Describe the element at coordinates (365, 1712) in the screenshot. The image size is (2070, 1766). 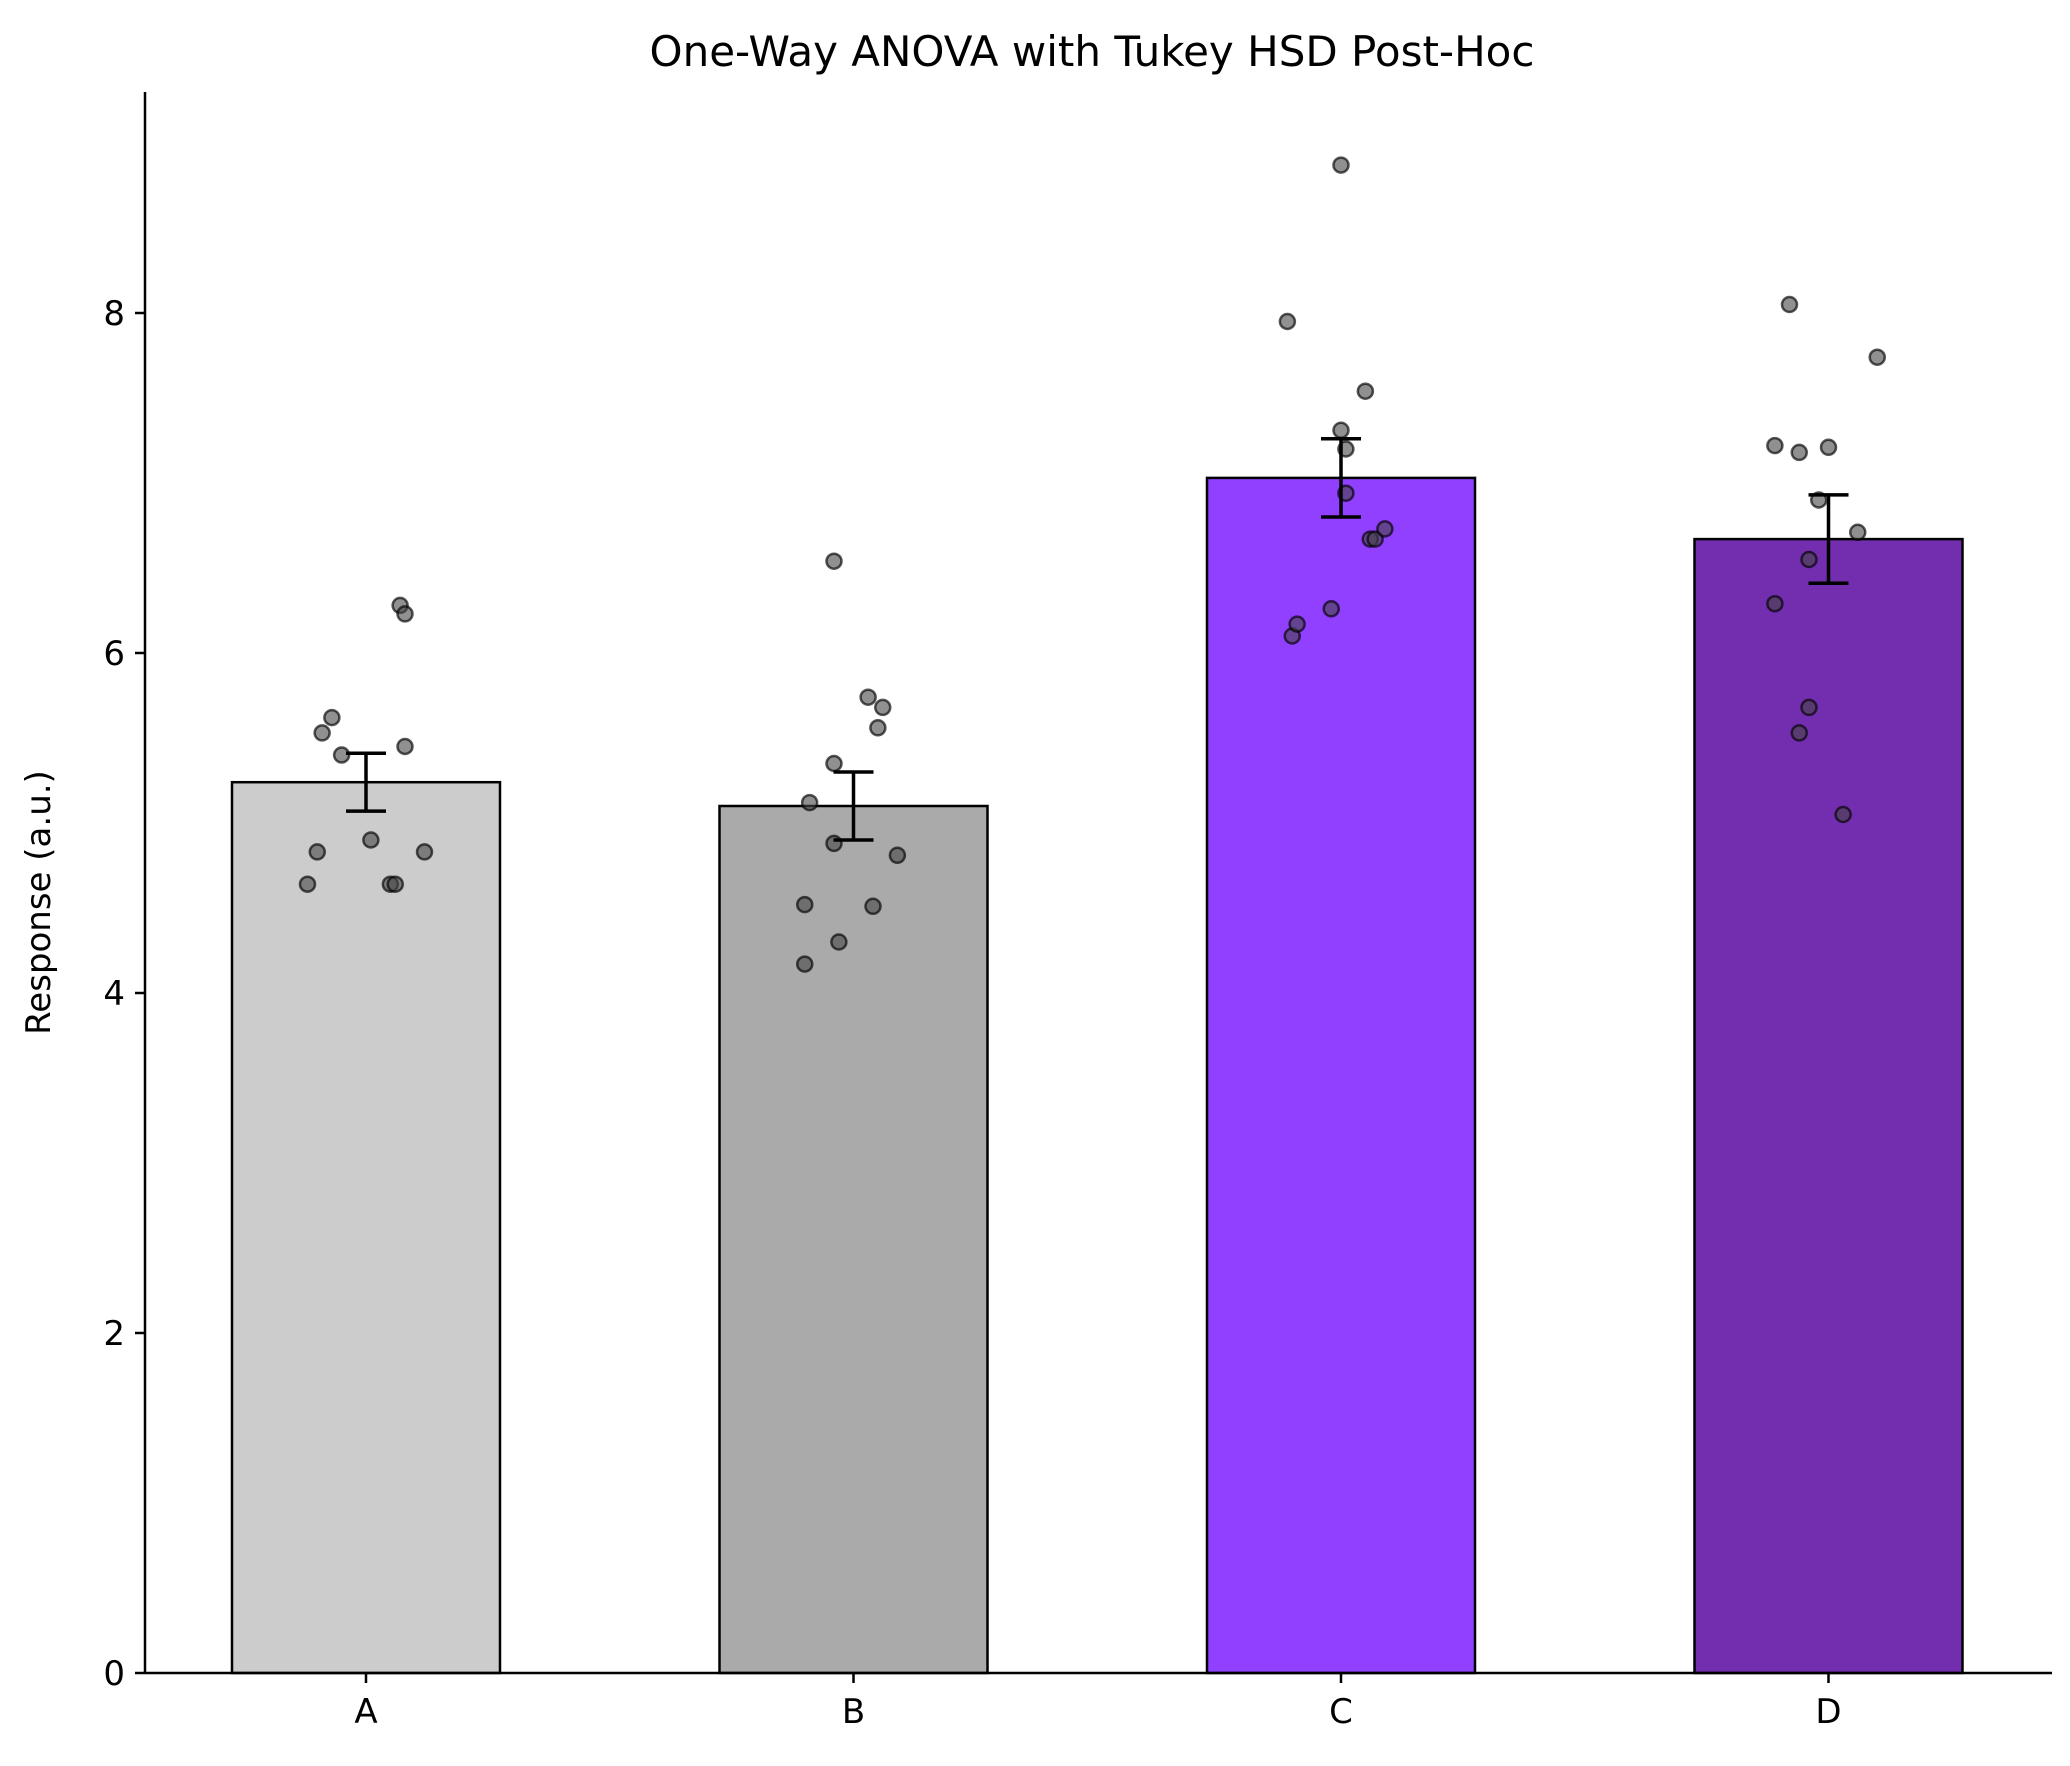
I see `x-tick-label-a: A` at that location.